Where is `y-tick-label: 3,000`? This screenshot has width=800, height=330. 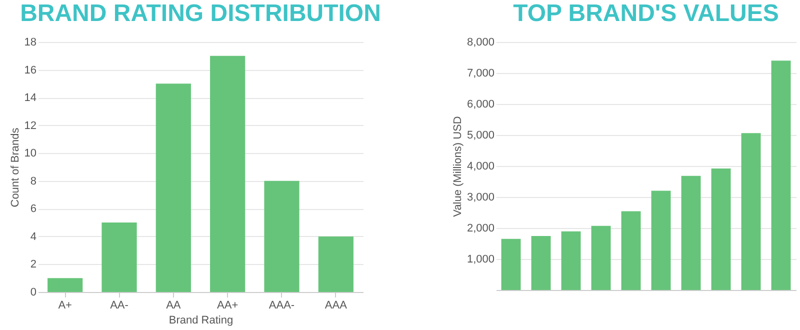
y-tick-label: 3,000 is located at coordinates (480, 198).